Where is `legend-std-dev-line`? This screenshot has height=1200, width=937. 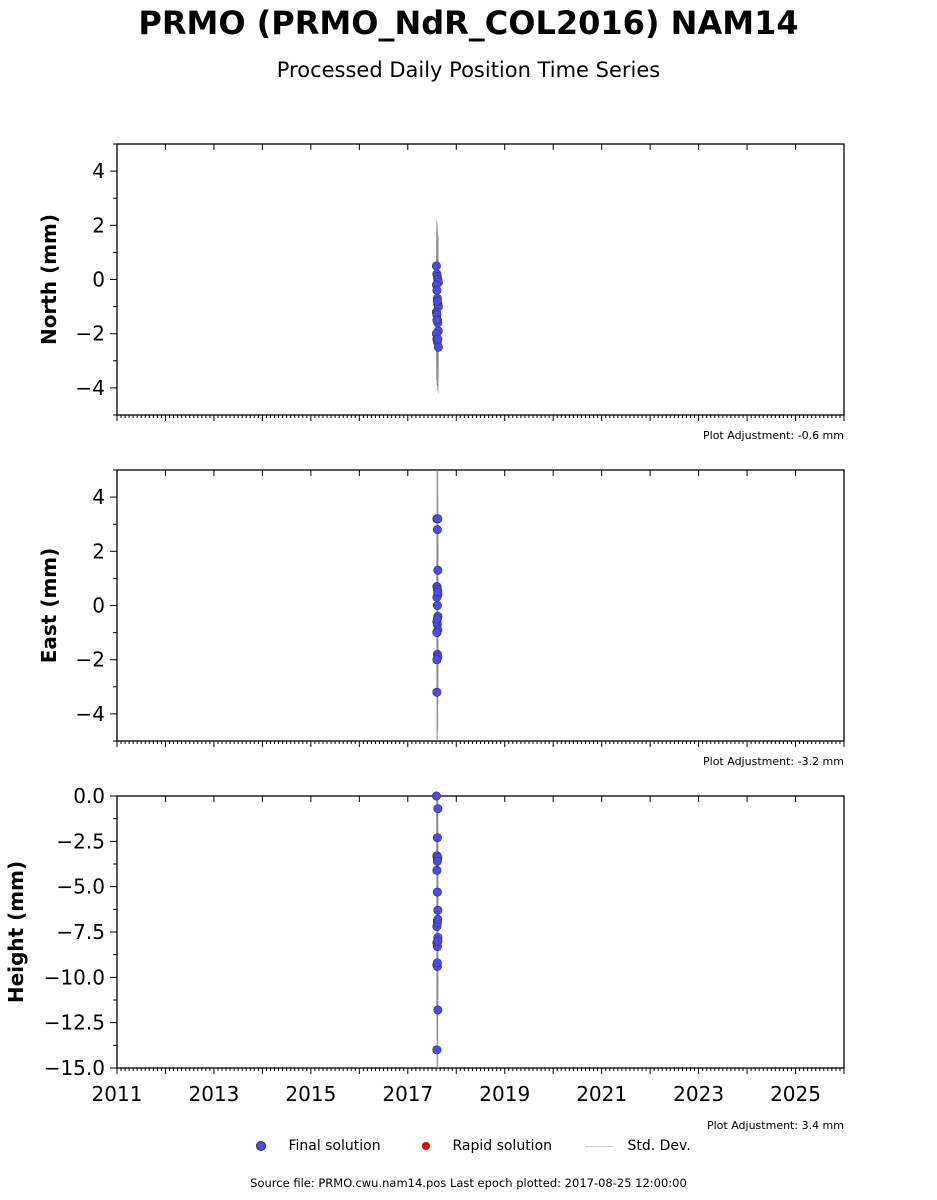
legend-std-dev-line is located at coordinates (599, 1146).